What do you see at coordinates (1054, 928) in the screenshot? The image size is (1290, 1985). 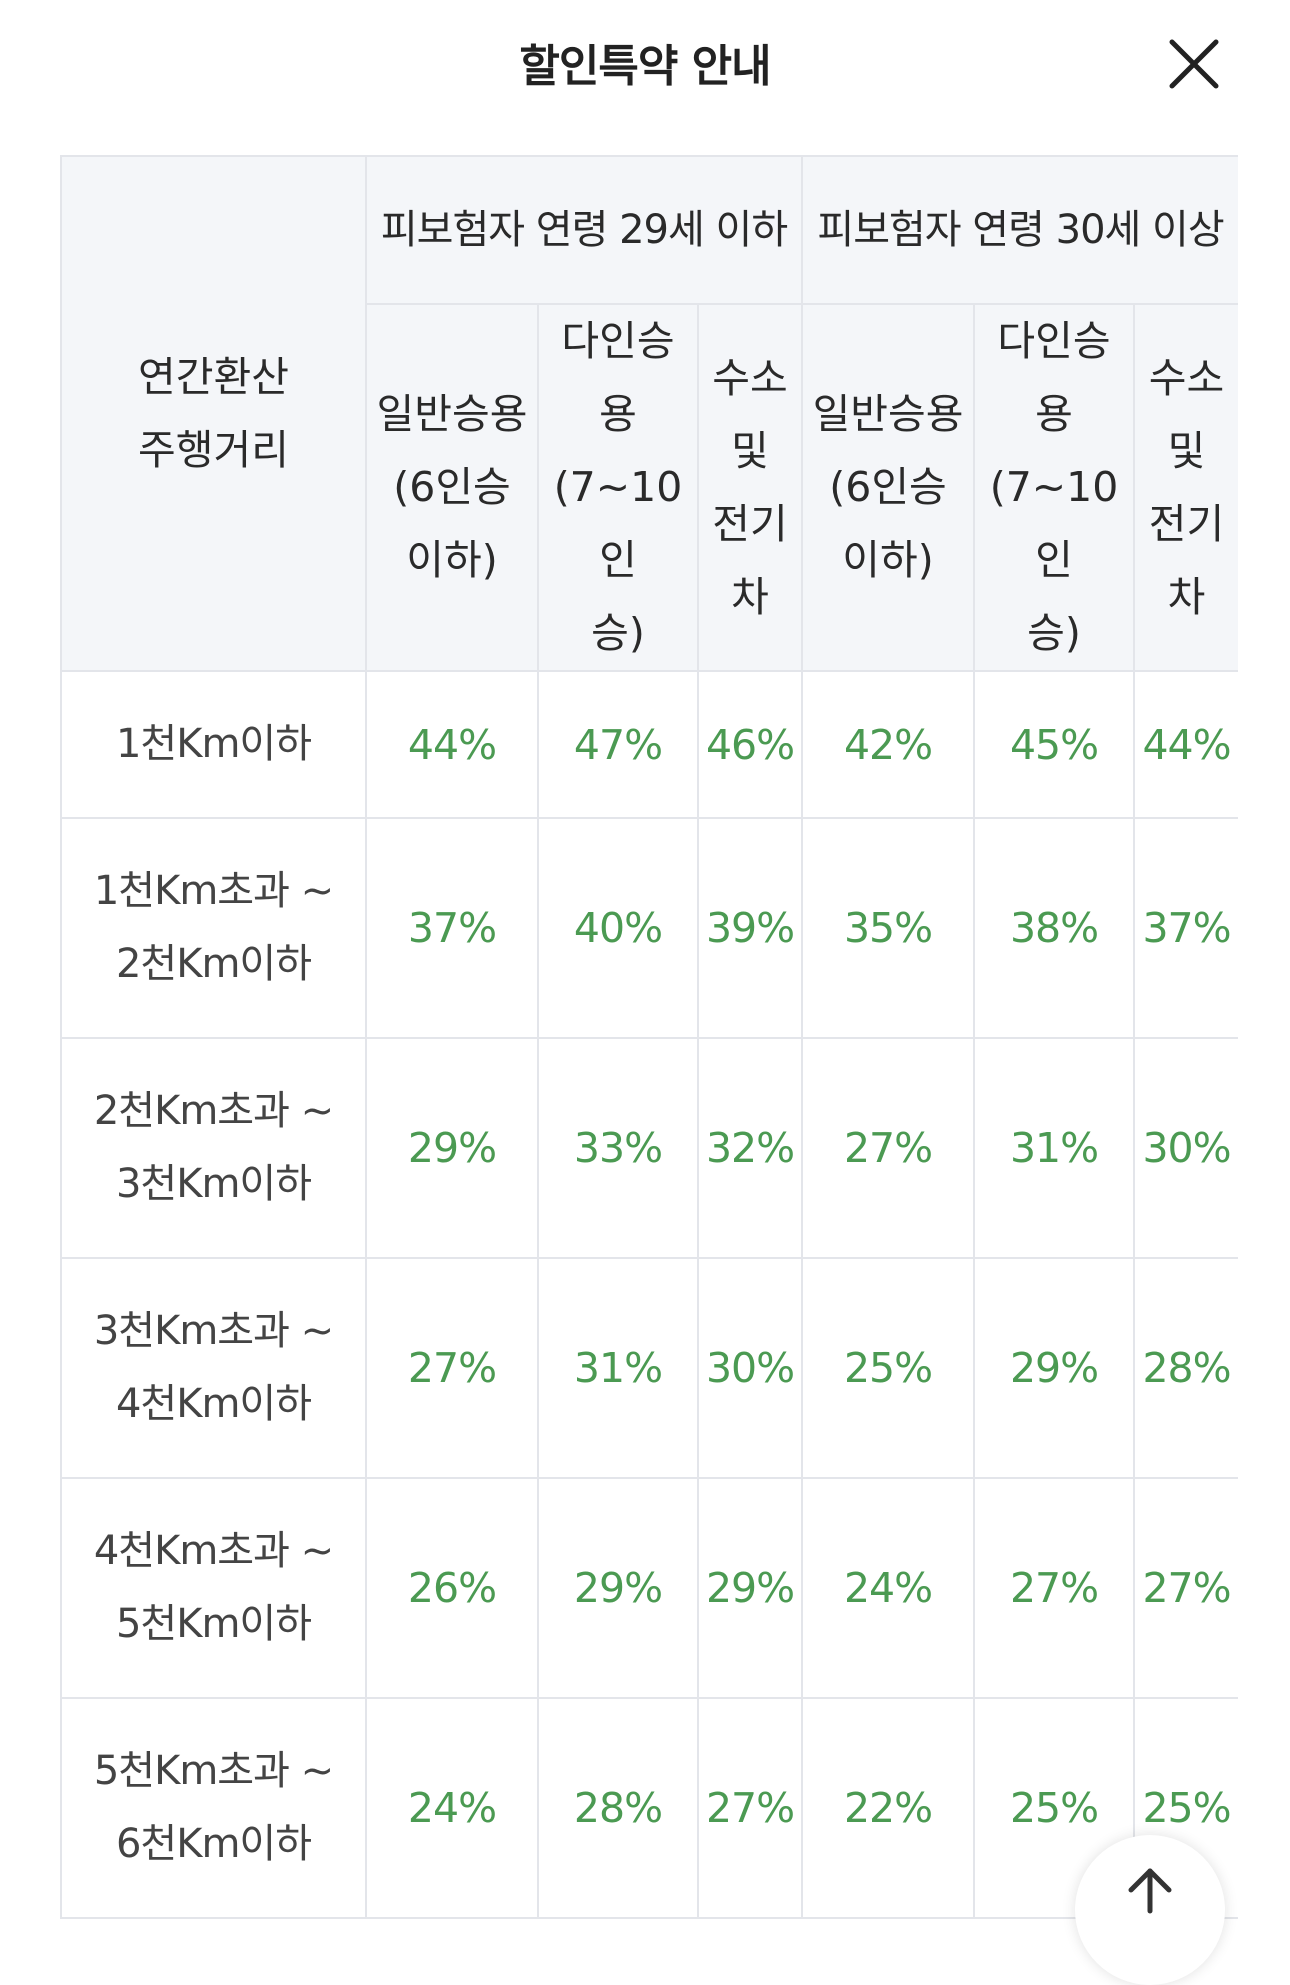 I see `rate-cell: 38%` at bounding box center [1054, 928].